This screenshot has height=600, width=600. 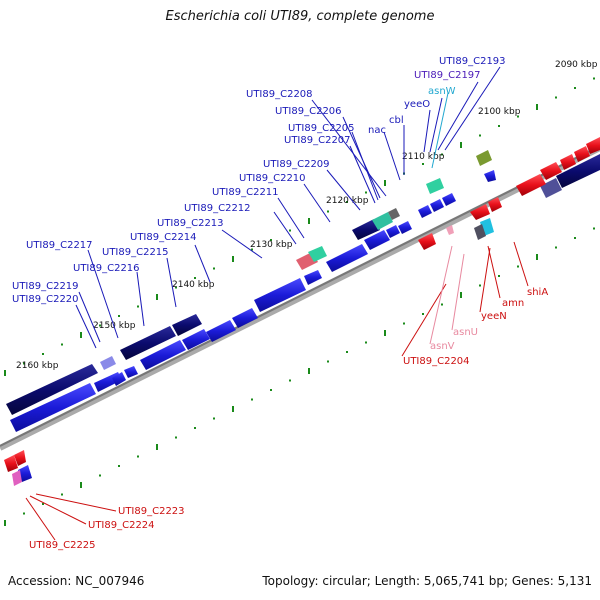 I want to click on gene-label: UTI89_C2207, so click(x=317, y=140).